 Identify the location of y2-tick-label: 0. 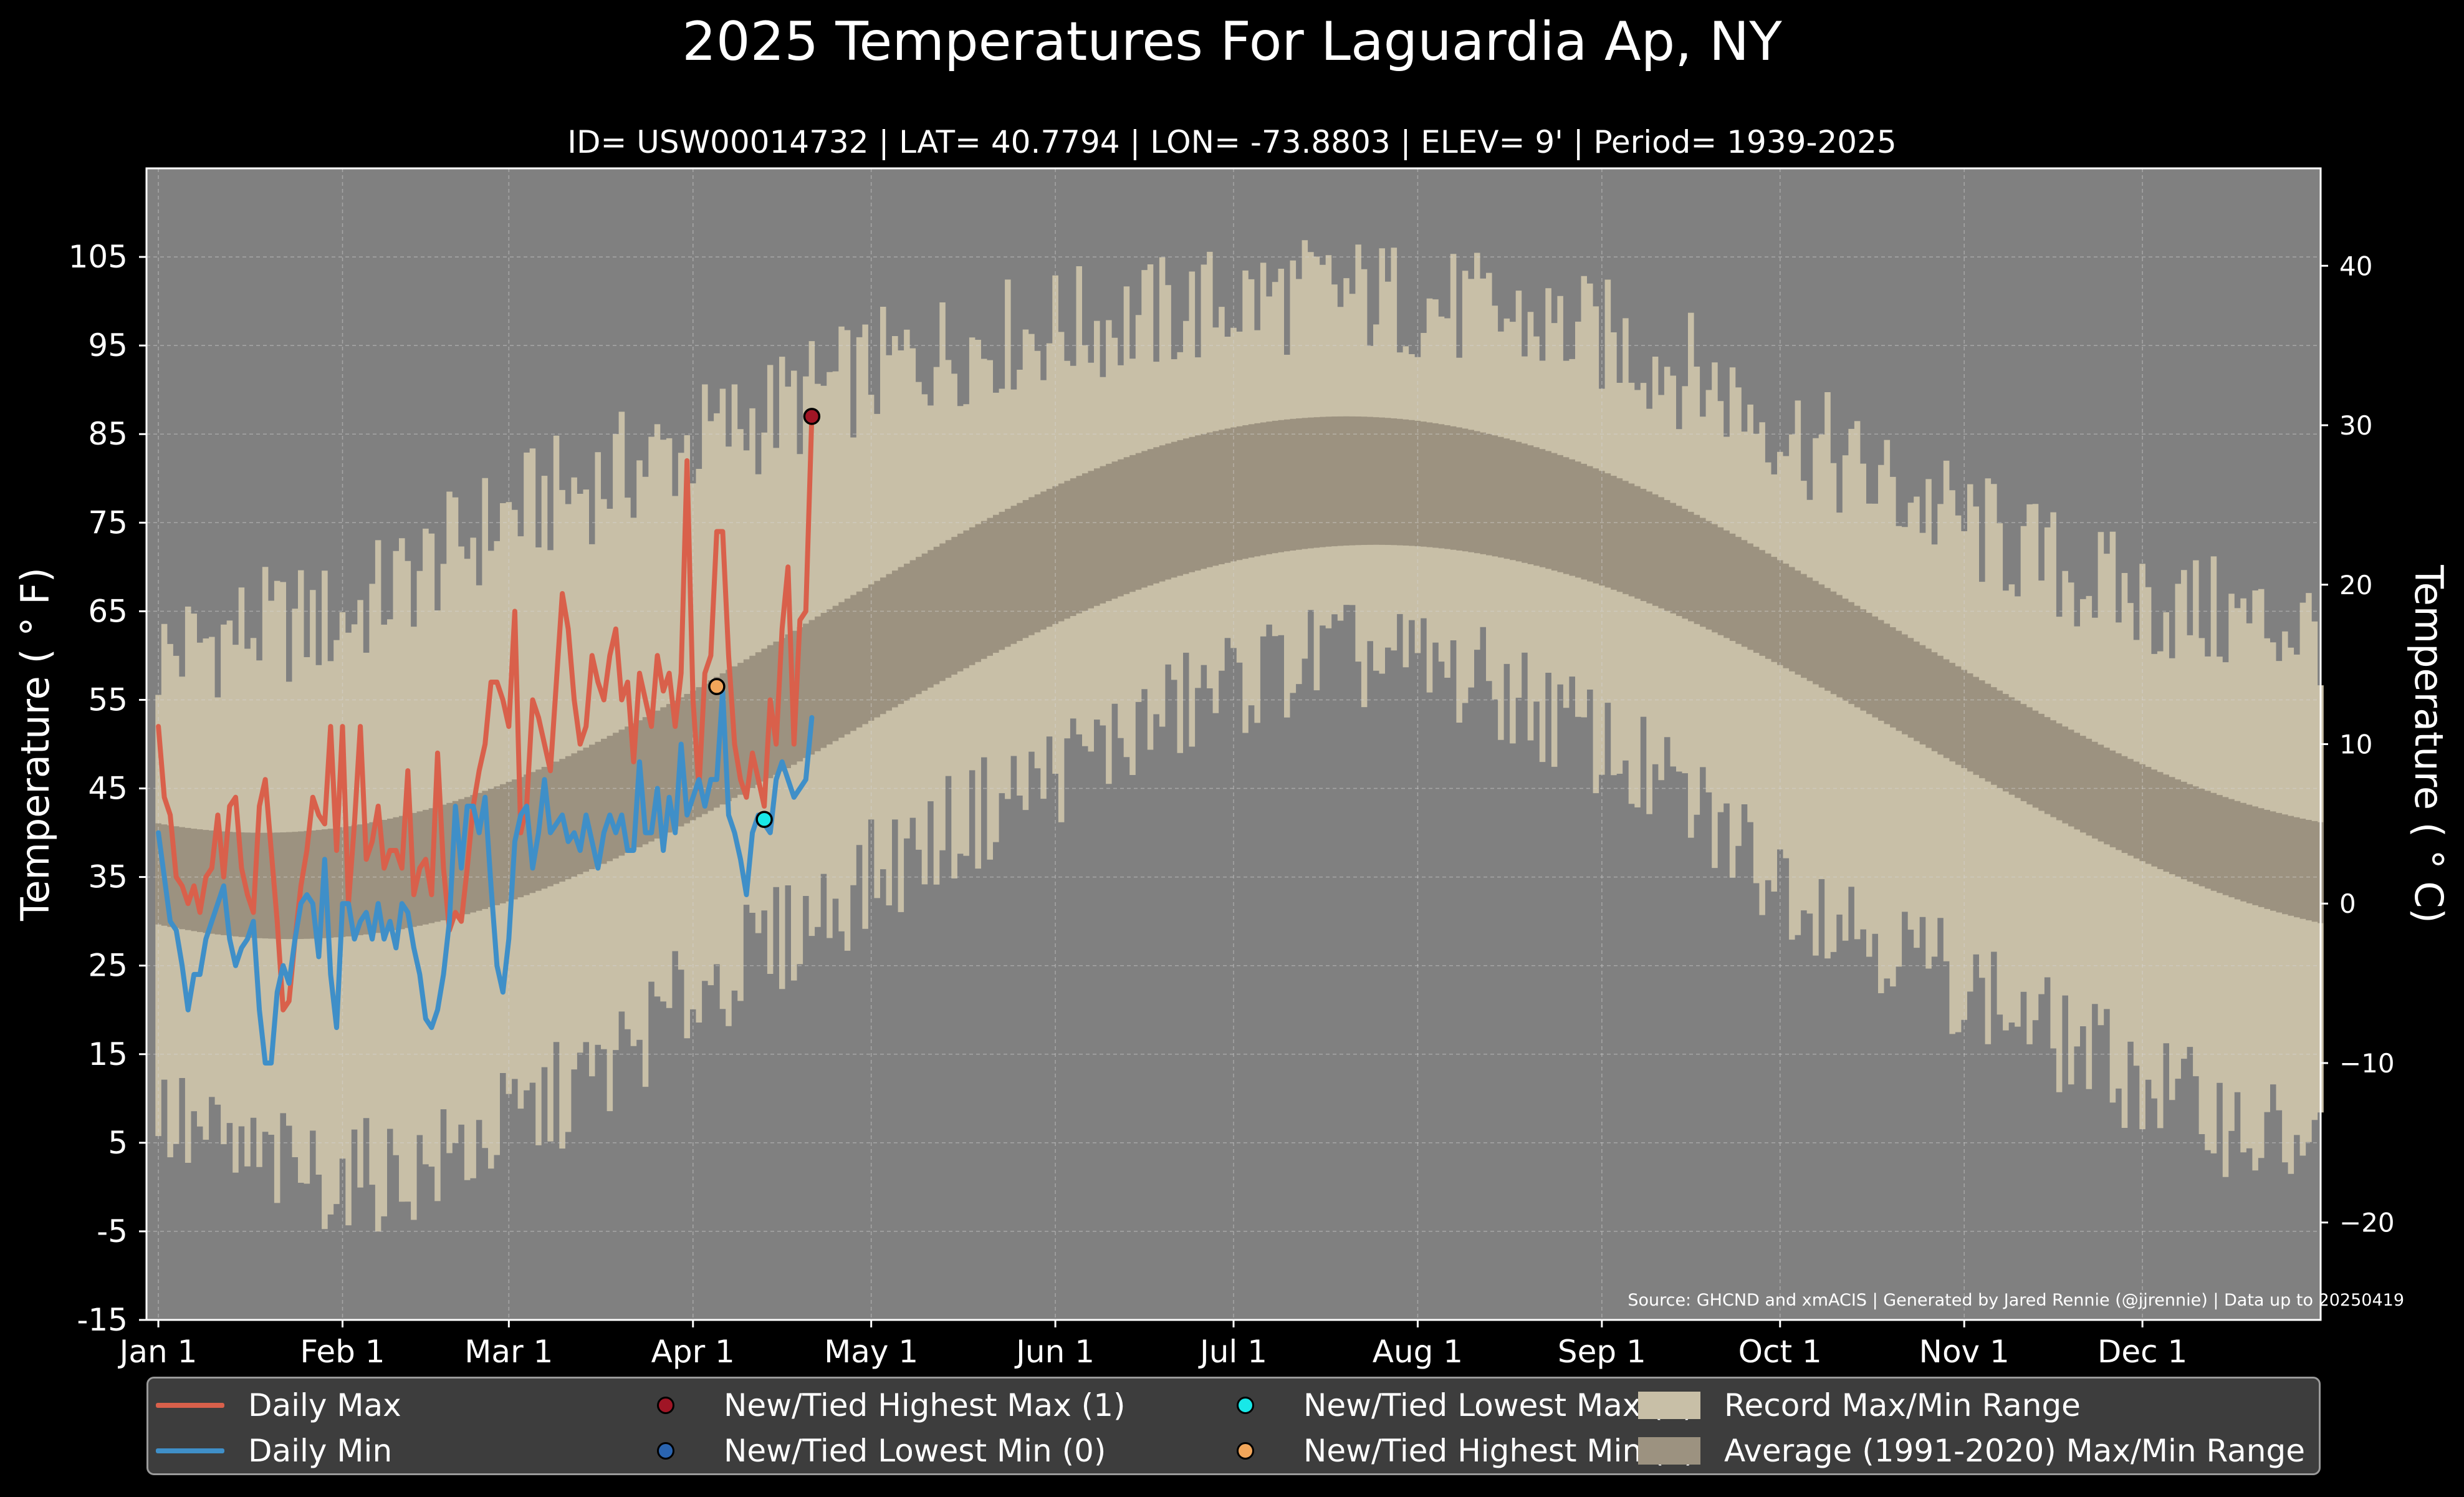
(2347, 903).